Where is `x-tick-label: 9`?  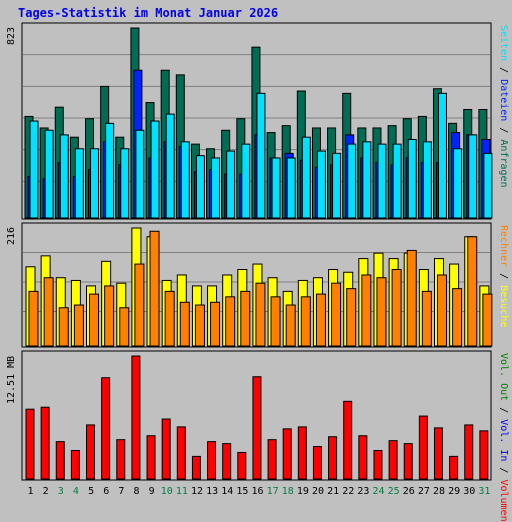
x-tick-label: 9 is located at coordinates (152, 491).